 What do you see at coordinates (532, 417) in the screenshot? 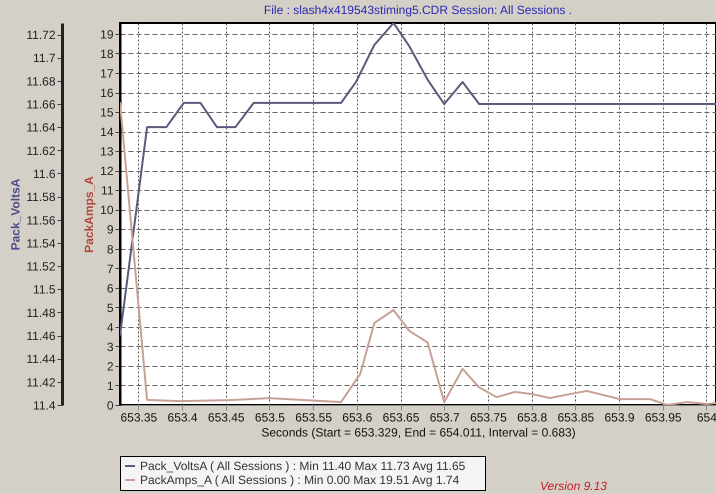
I see `x-tick-label: 653.8` at bounding box center [532, 417].